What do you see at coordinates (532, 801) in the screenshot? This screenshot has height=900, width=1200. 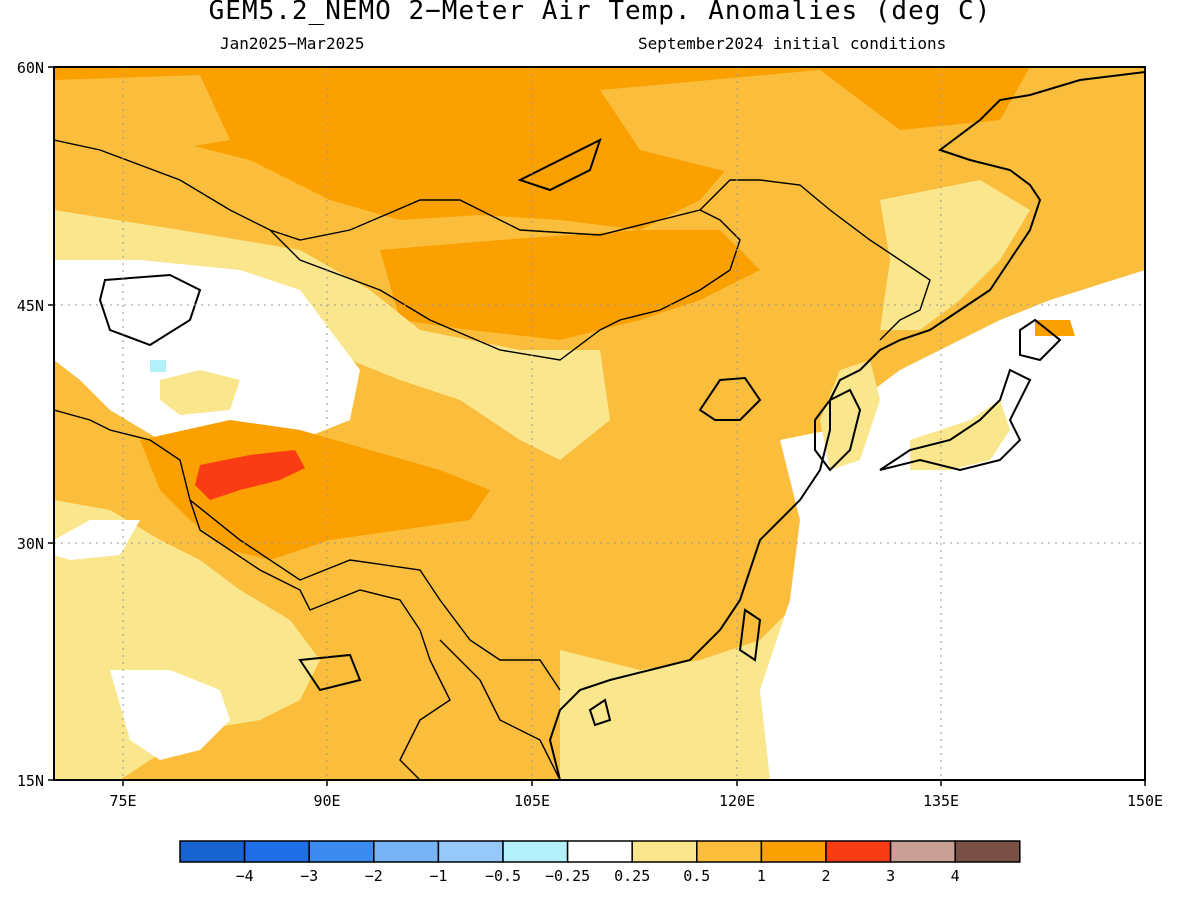 I see `lon-label-105e: 105E` at bounding box center [532, 801].